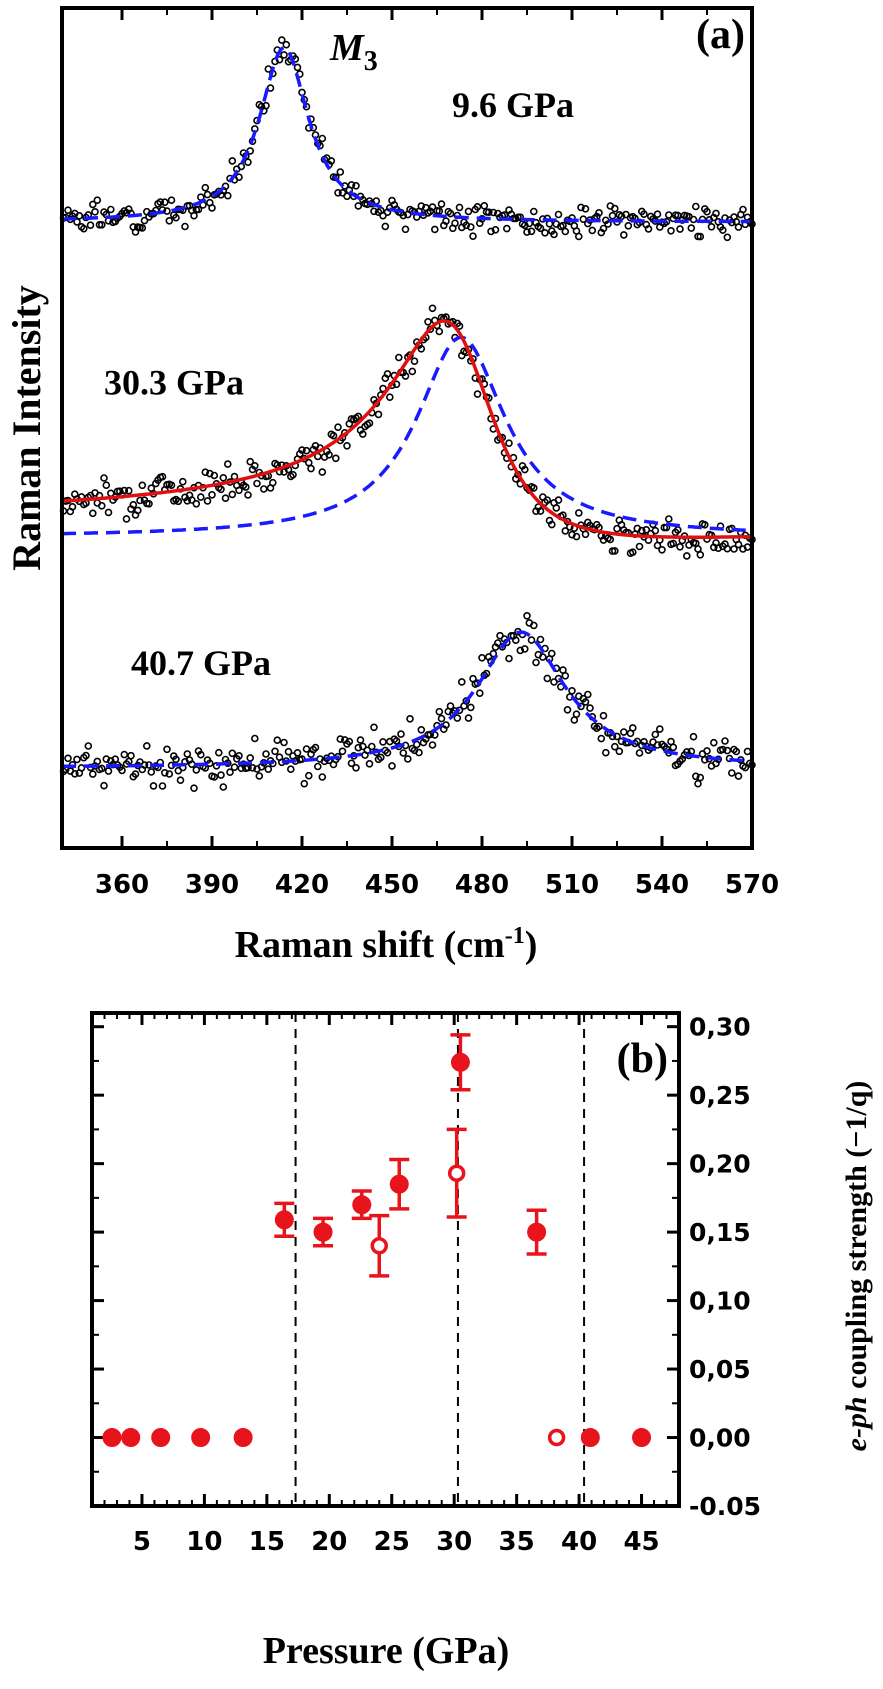 The height and width of the screenshot is (1689, 883). What do you see at coordinates (329, 1542) in the screenshot?
I see `x-tick-label: 20` at bounding box center [329, 1542].